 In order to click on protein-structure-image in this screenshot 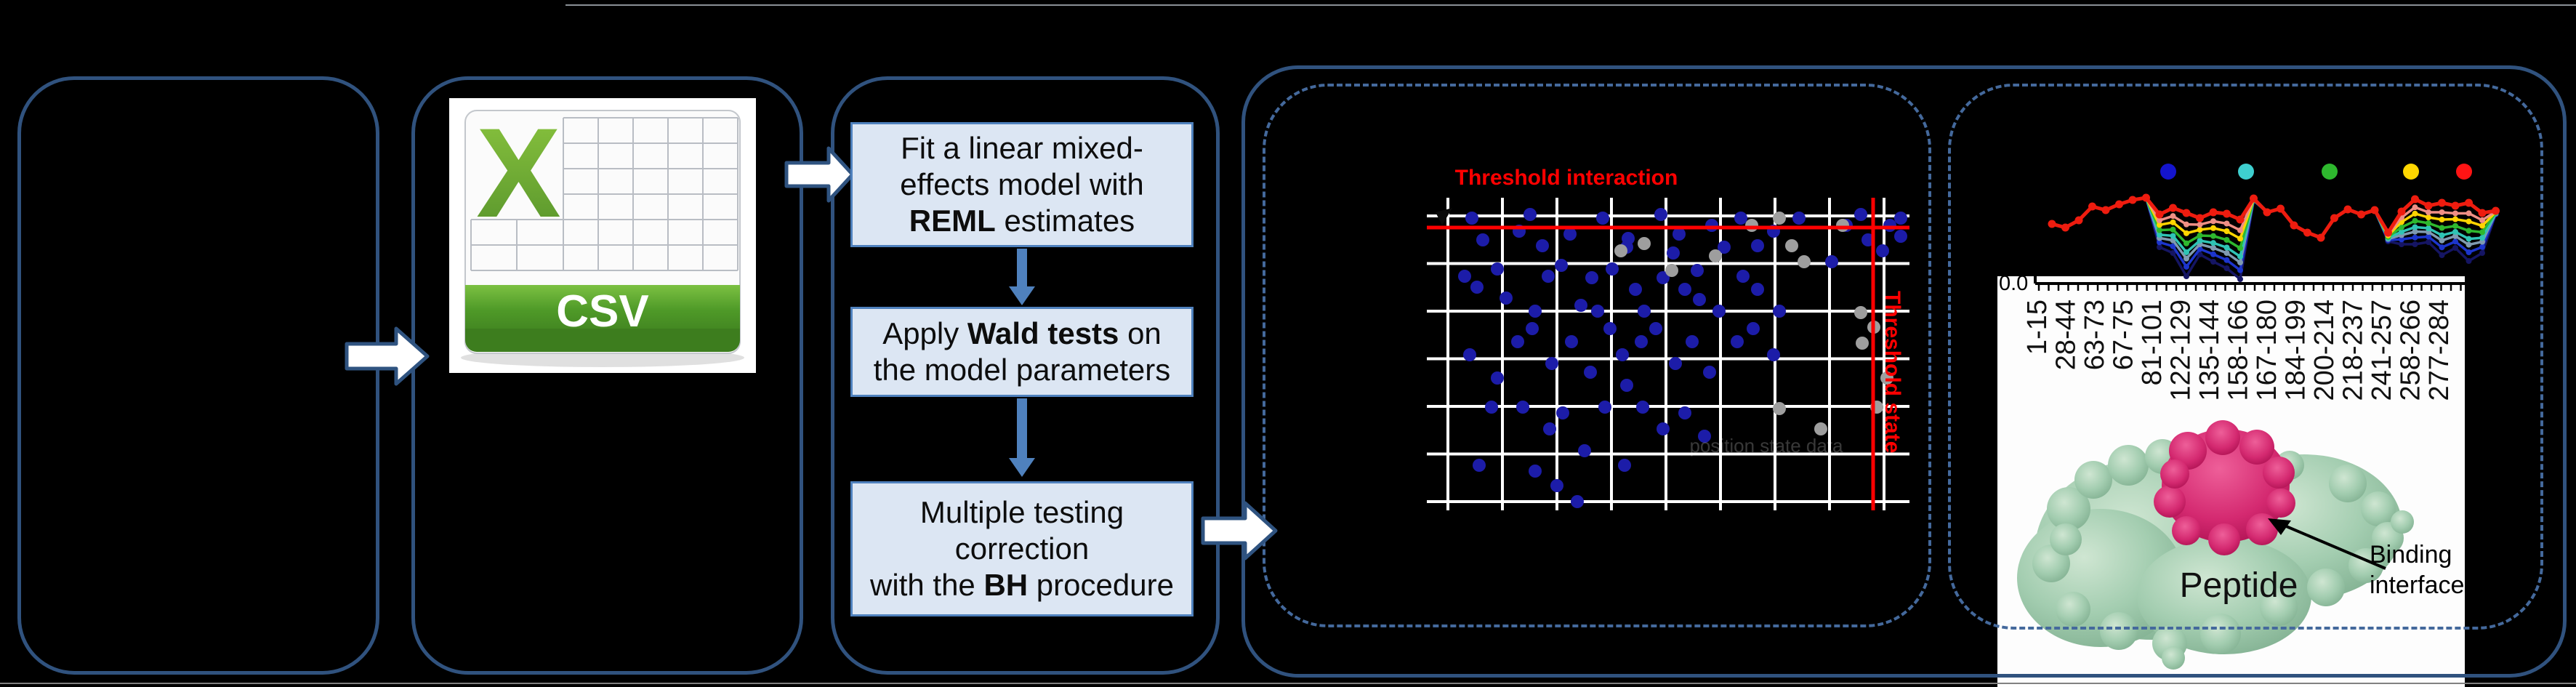, I will do `click(2215, 545)`.